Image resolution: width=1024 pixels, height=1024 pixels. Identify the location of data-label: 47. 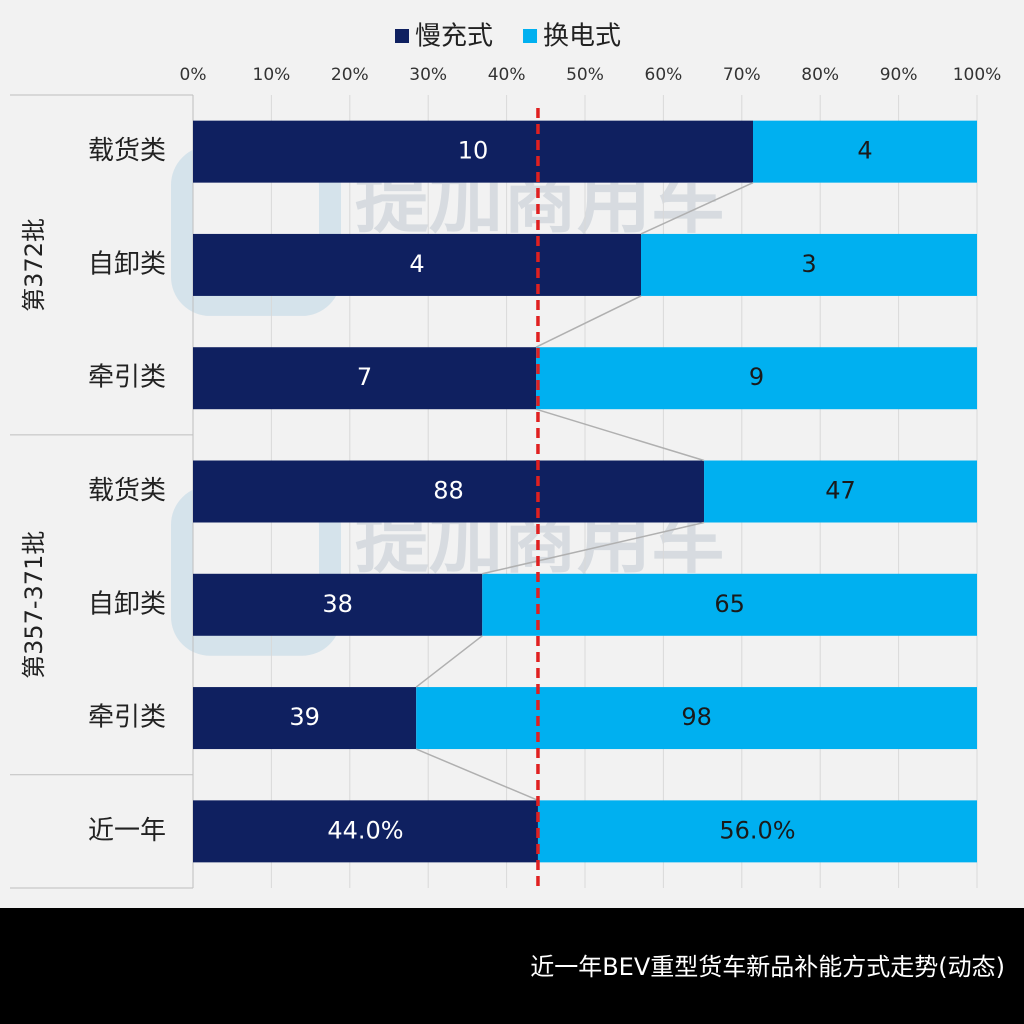
(840, 491).